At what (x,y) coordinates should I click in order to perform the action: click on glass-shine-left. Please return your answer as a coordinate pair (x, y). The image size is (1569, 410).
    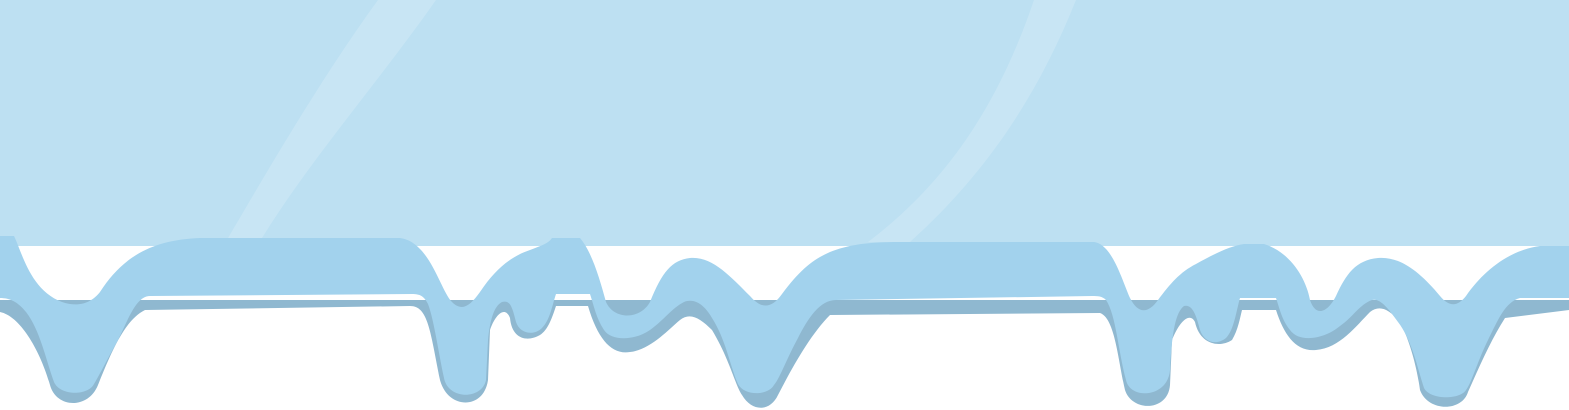
    Looking at the image, I should click on (332, 119).